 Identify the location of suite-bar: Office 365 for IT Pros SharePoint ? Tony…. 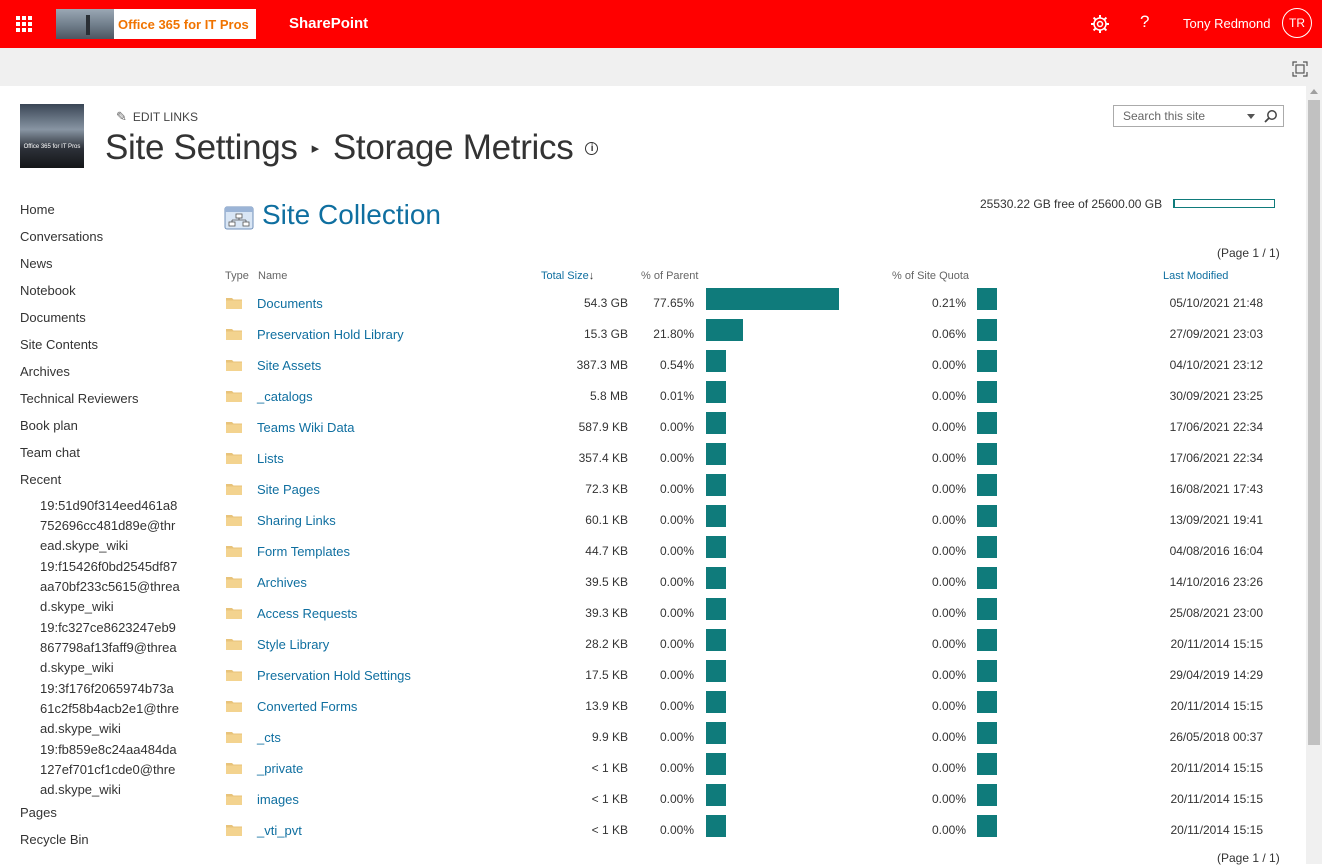
(661, 24).